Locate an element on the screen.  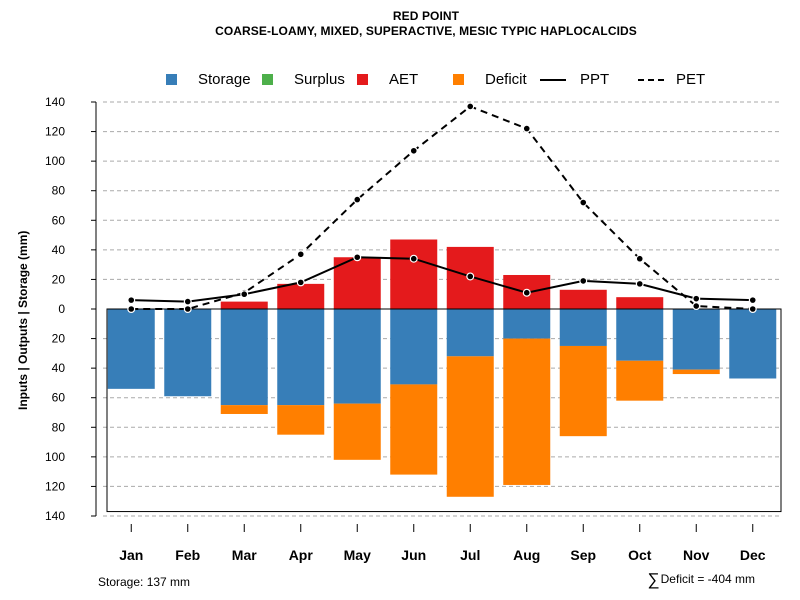
y-tick-label-4: 60 is located at coordinates (59, 220).